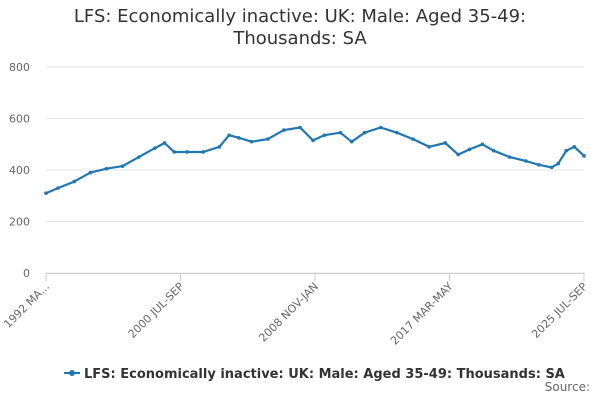  What do you see at coordinates (567, 387) in the screenshot?
I see `source-label: Source:` at bounding box center [567, 387].